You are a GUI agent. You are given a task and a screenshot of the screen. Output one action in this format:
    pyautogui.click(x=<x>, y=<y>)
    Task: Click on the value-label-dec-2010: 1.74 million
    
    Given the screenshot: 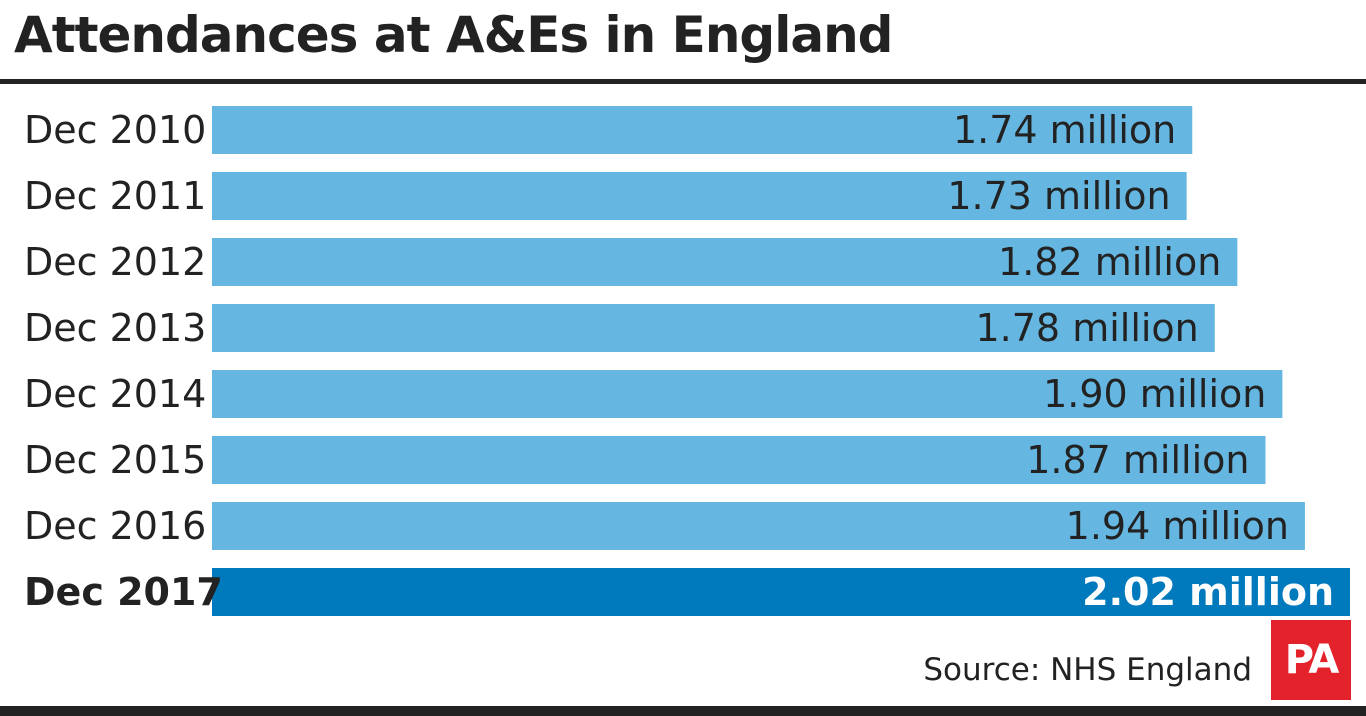 What is the action you would take?
    pyautogui.click(x=1064, y=130)
    